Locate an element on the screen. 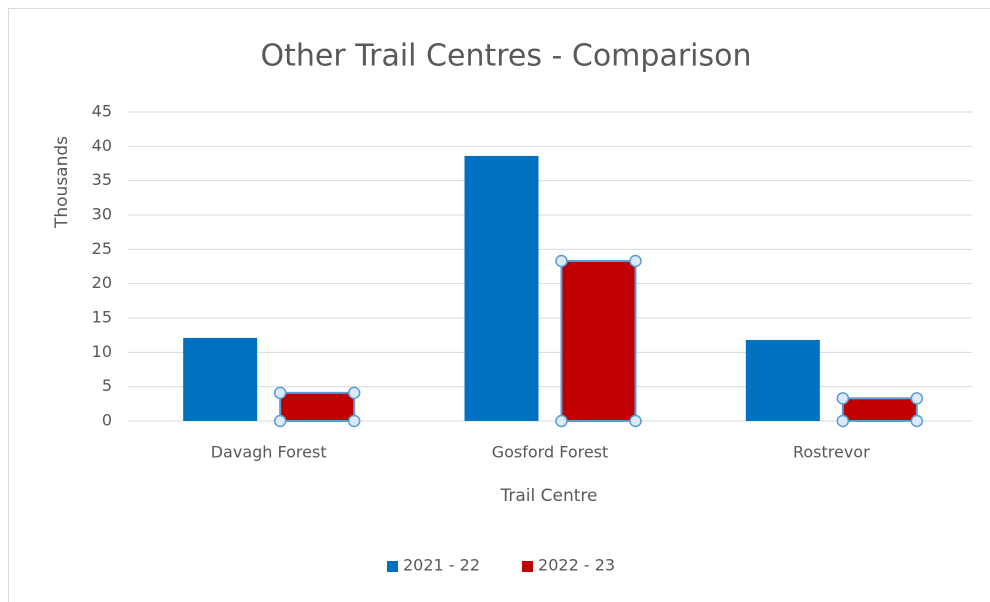  y-tick-label: 5 is located at coordinates (107, 385).